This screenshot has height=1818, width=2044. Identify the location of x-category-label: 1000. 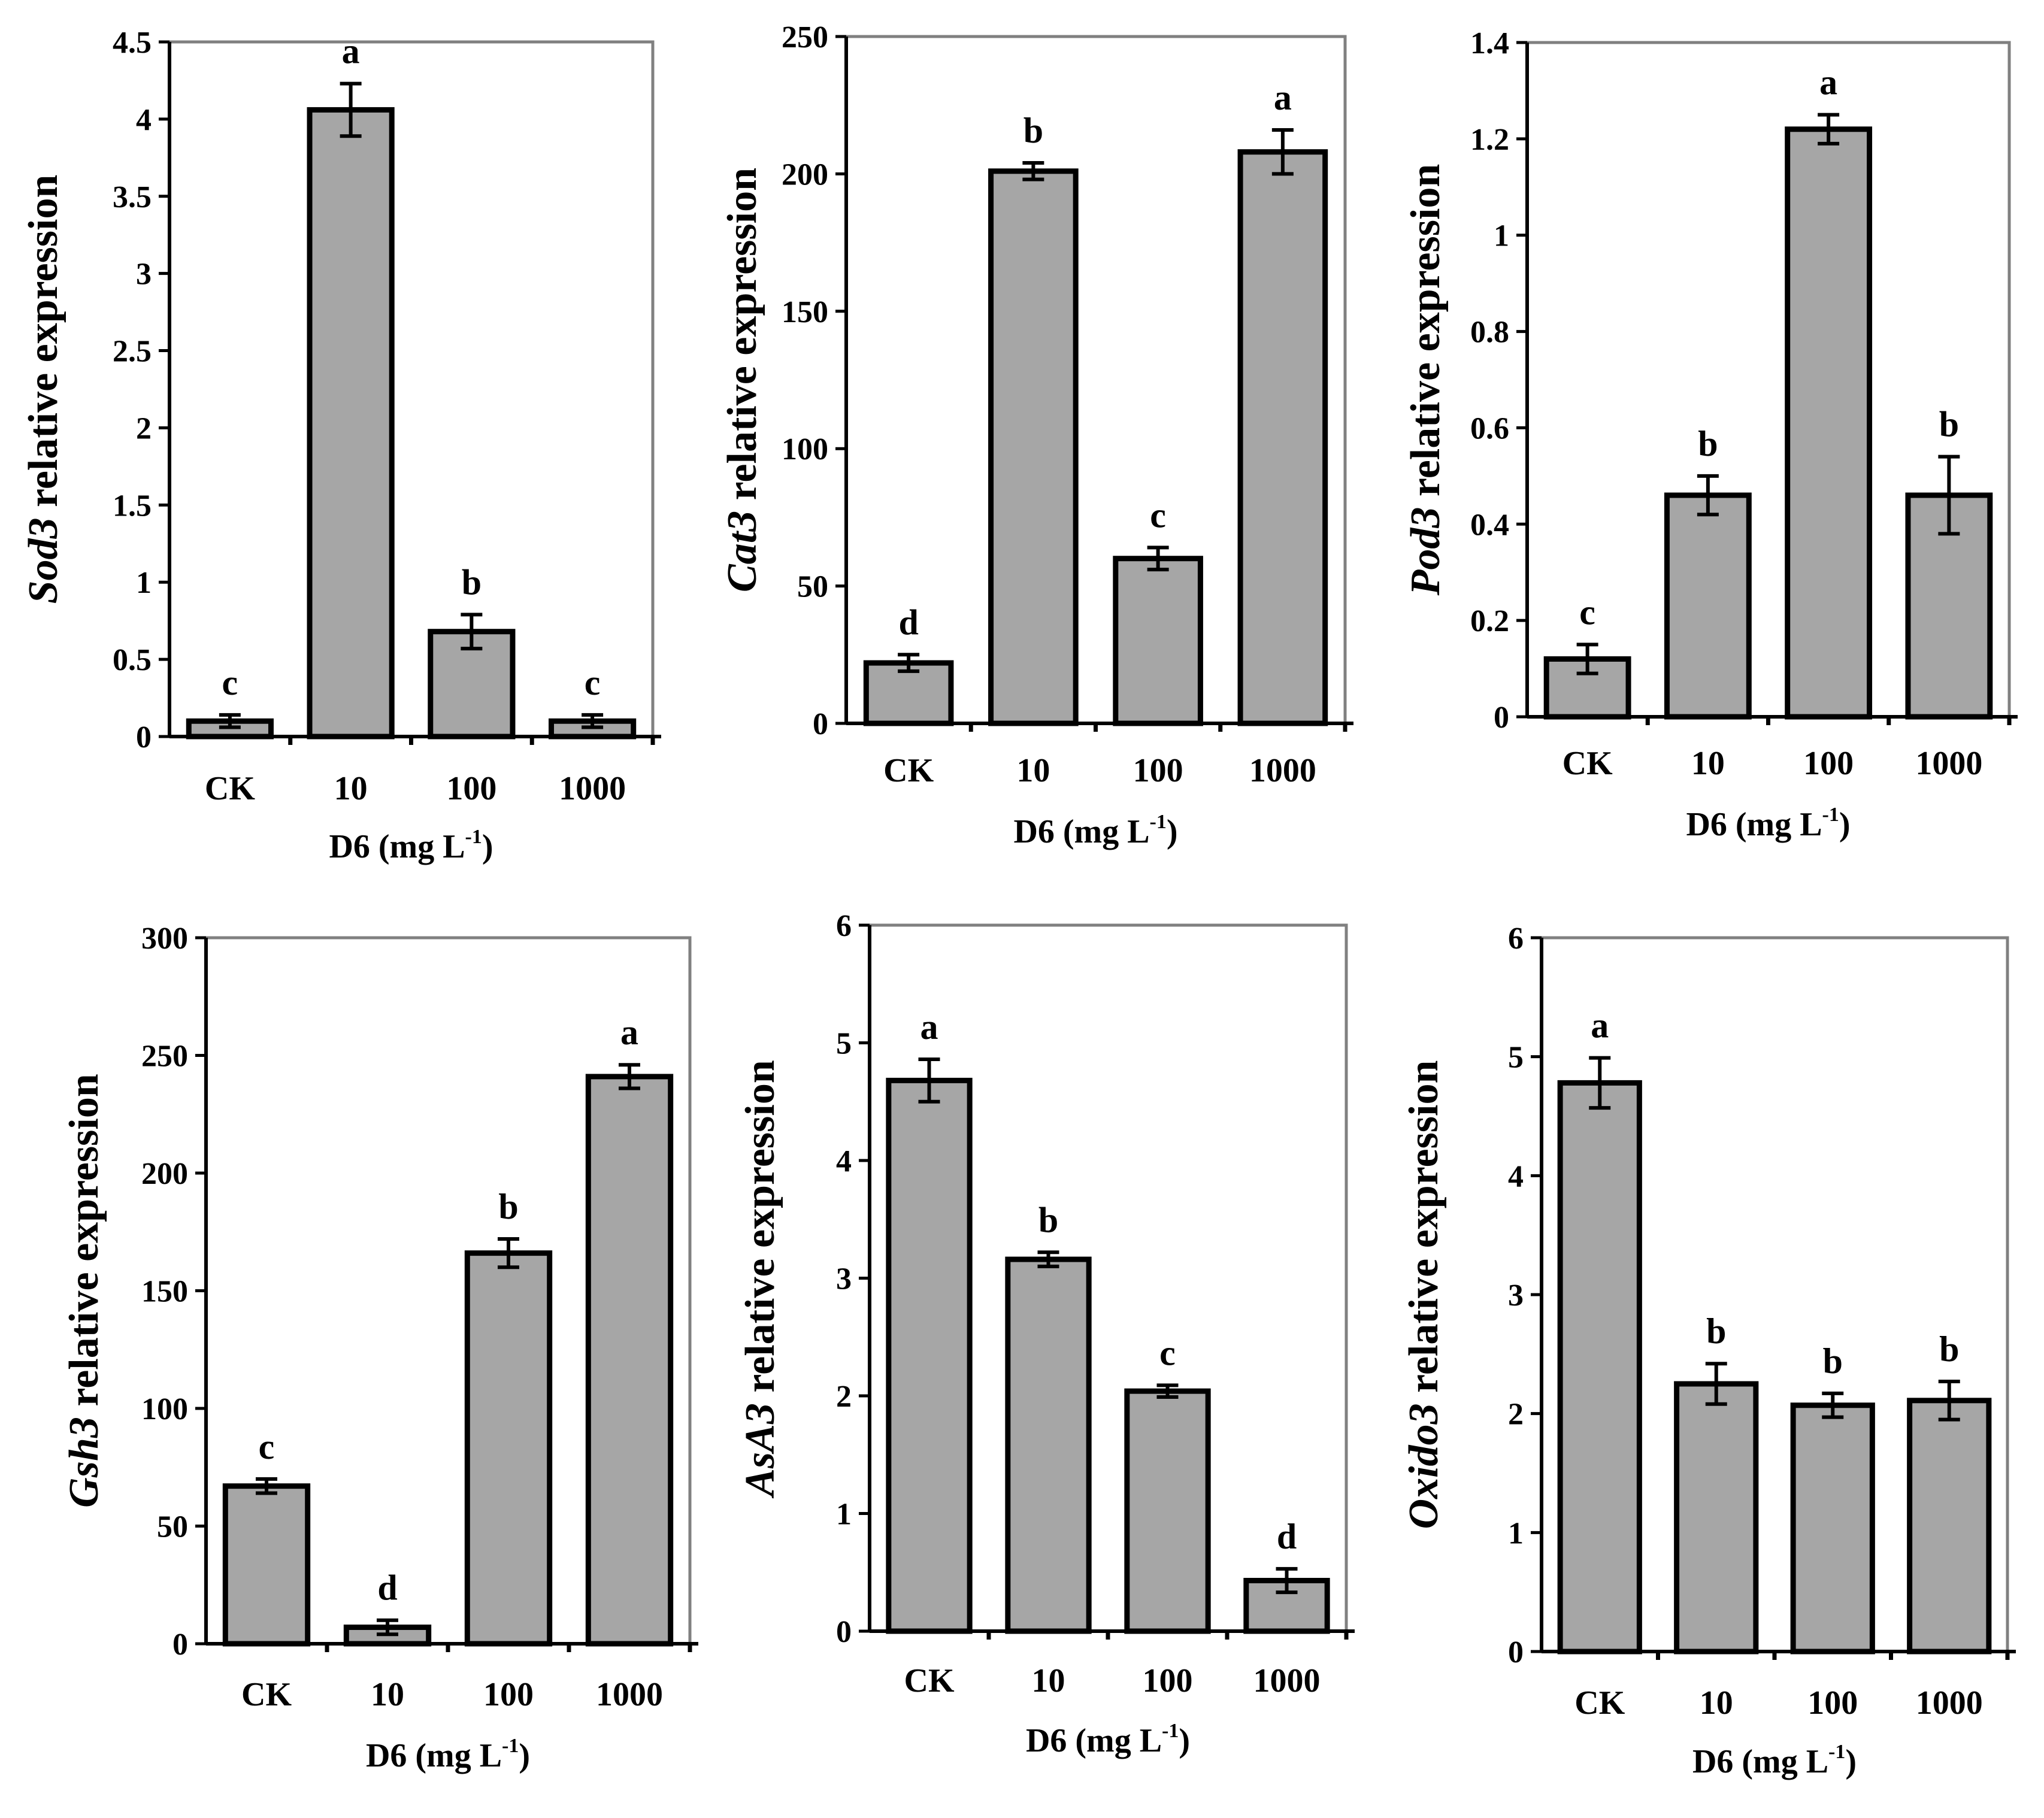
(1948, 763).